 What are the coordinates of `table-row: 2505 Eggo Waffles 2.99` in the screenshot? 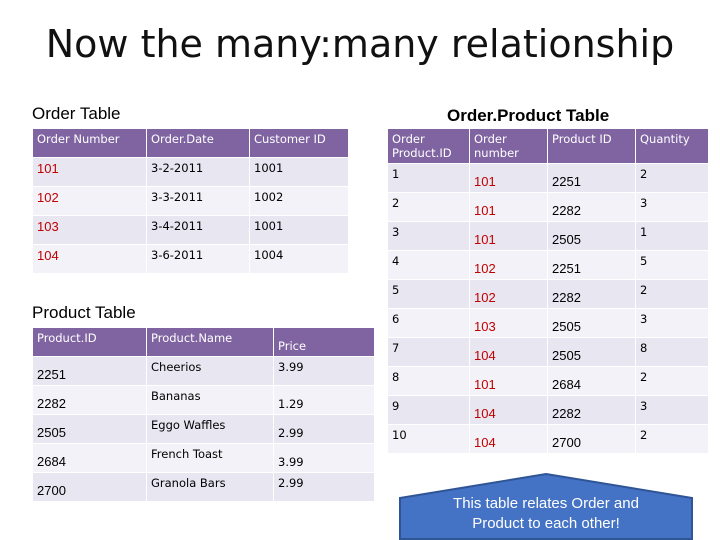 It's located at (203, 429).